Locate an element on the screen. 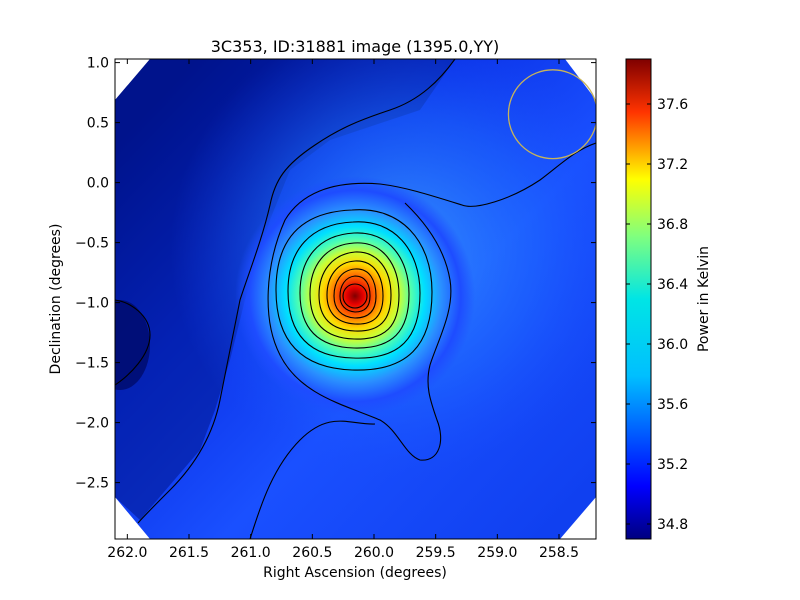 The image size is (800, 600). colorbar-tick-label: 36.4 is located at coordinates (672, 285).